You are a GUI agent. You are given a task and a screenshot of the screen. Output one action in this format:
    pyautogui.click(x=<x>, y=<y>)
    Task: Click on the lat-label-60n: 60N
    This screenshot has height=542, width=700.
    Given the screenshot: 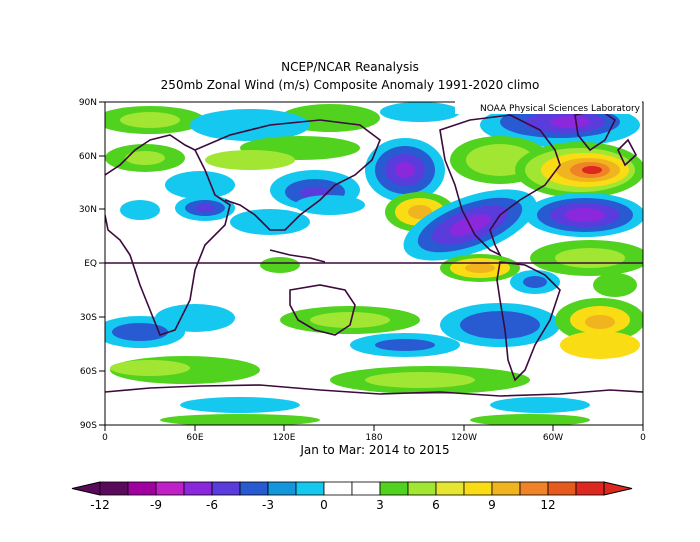 What is the action you would take?
    pyautogui.click(x=88, y=157)
    